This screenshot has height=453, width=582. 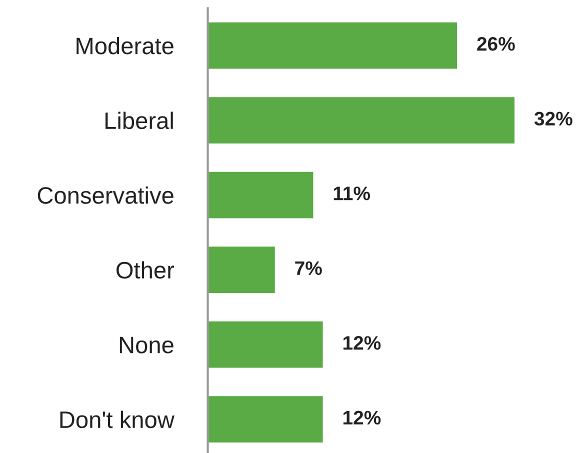 What do you see at coordinates (147, 345) in the screenshot?
I see `y-tick-label: None` at bounding box center [147, 345].